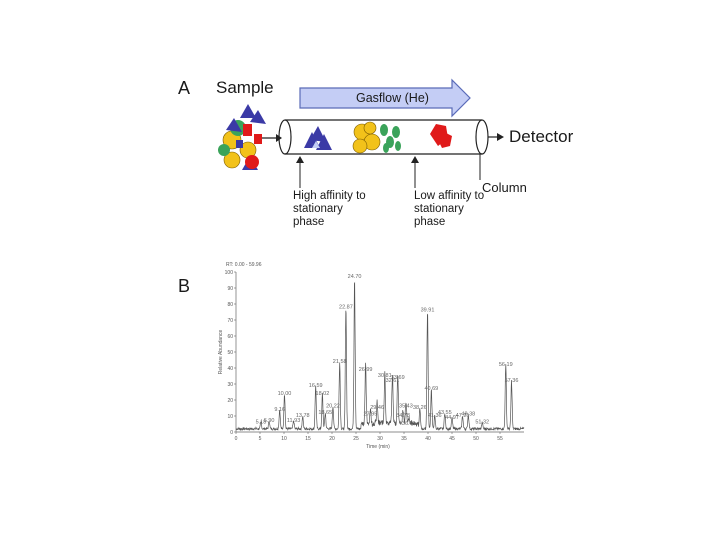 The image size is (720, 540). Describe the element at coordinates (230, 417) in the screenshot. I see `y-tick-label: 10` at that location.